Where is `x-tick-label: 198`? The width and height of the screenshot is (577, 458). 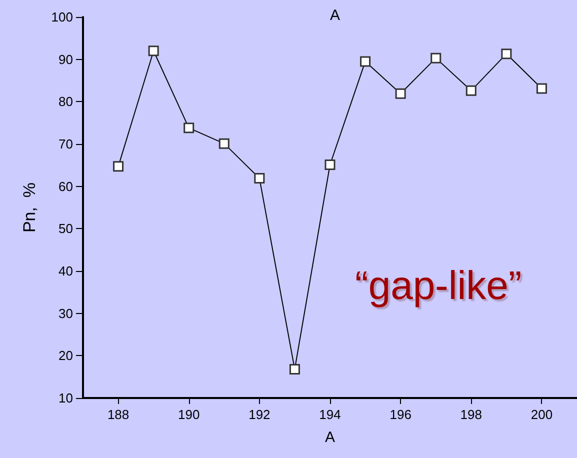 x-tick-label: 198 is located at coordinates (471, 414).